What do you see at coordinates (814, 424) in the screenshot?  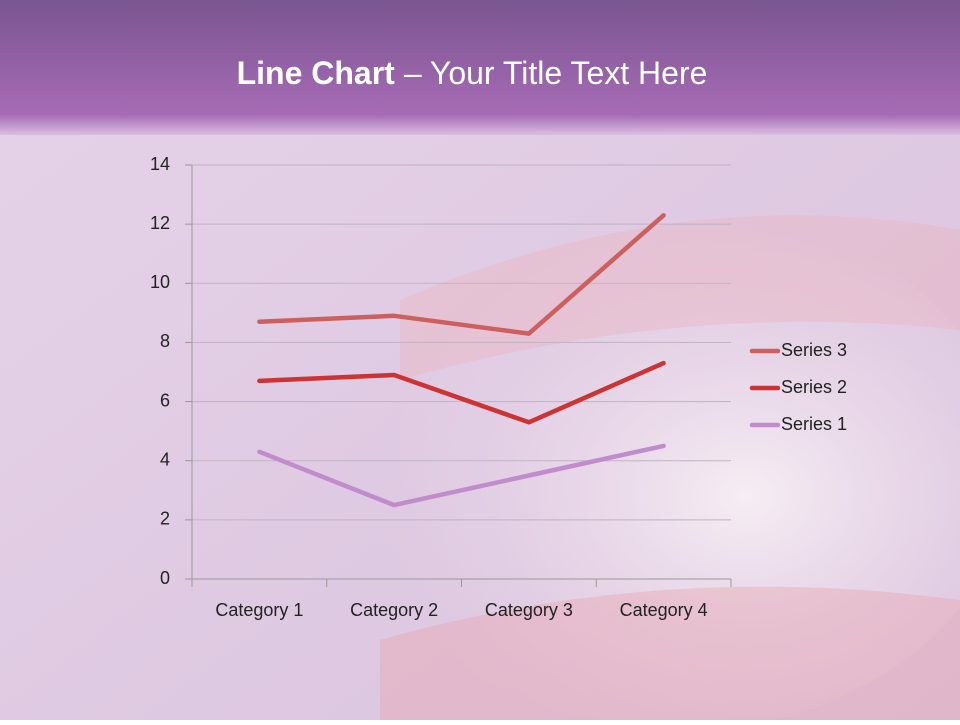 I see `legend-label: Series 1` at bounding box center [814, 424].